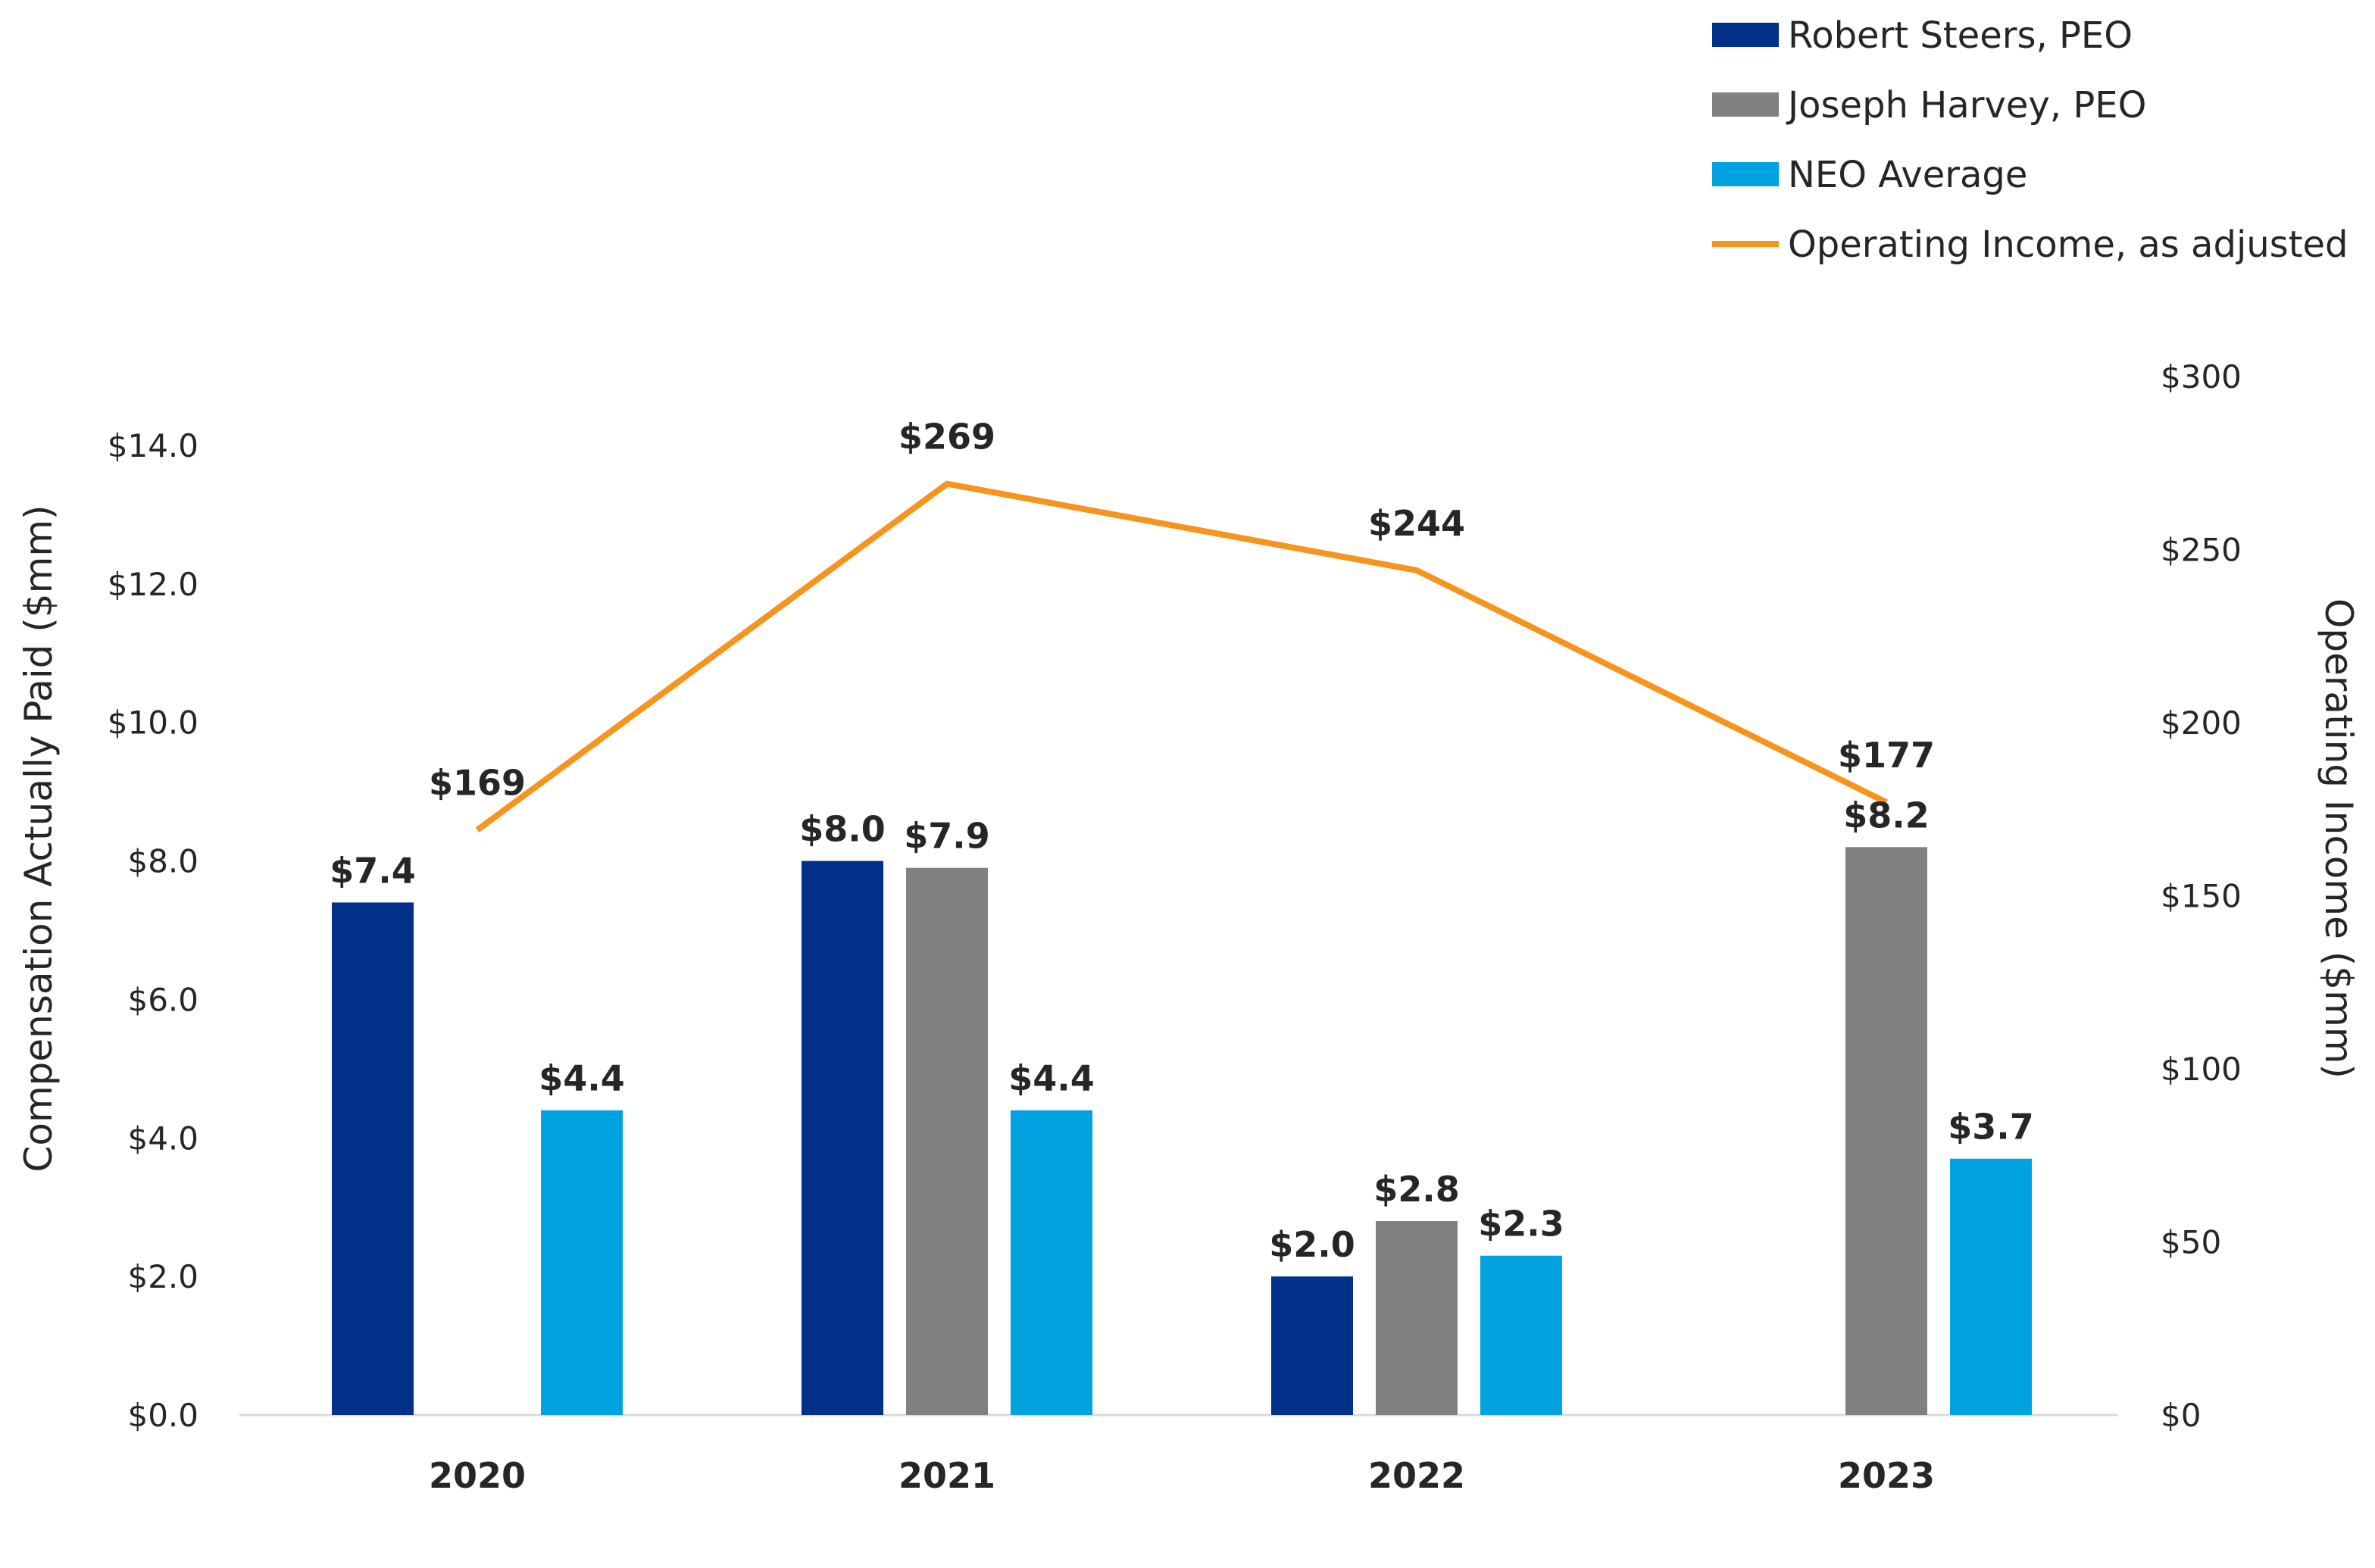  I want to click on legend-label: NEO Average, so click(1907, 175).